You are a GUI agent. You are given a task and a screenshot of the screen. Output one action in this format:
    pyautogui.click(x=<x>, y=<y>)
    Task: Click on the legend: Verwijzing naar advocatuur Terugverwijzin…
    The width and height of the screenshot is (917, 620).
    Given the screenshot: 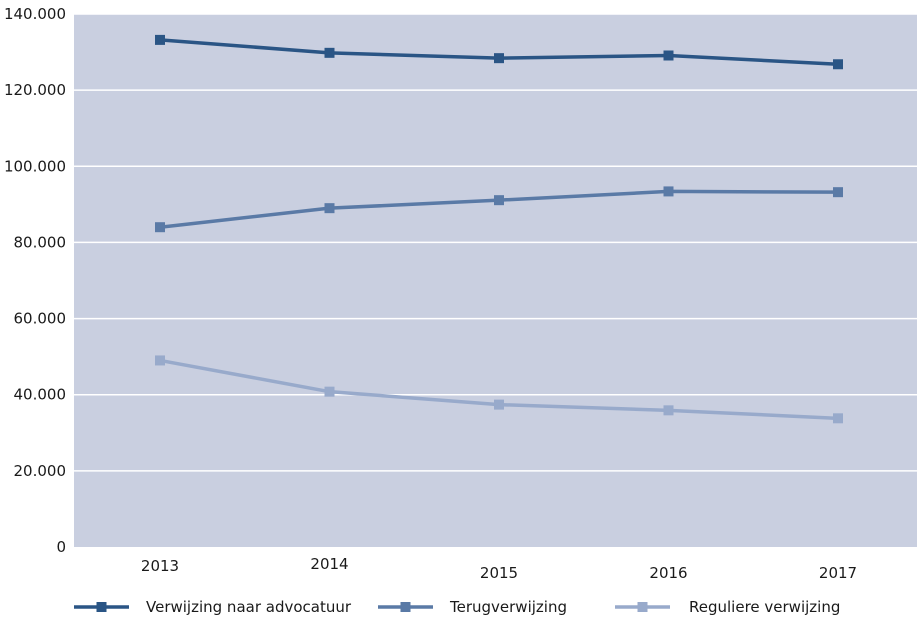 What is the action you would take?
    pyautogui.click(x=457, y=607)
    